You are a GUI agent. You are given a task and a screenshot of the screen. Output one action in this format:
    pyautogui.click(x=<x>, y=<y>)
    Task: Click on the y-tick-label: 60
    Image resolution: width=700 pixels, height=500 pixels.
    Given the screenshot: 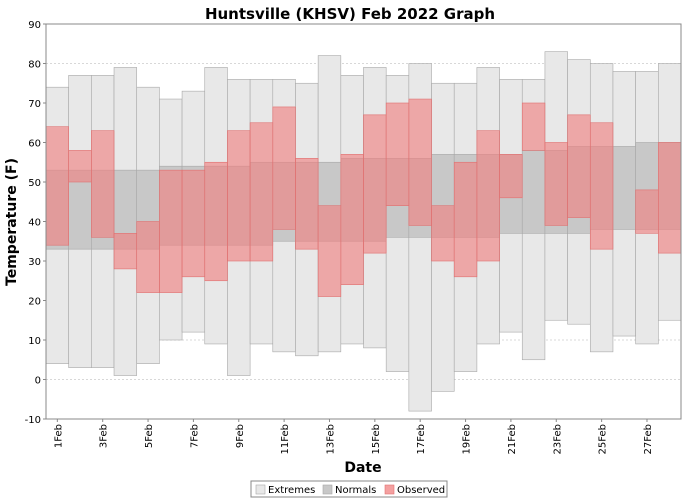 What is the action you would take?
    pyautogui.click(x=34, y=144)
    